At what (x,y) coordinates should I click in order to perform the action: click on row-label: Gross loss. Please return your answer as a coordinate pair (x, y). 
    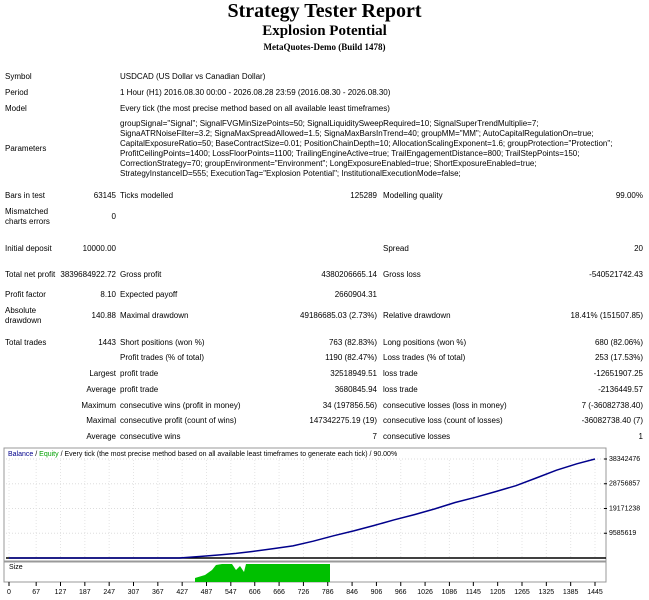
    Looking at the image, I should click on (402, 274).